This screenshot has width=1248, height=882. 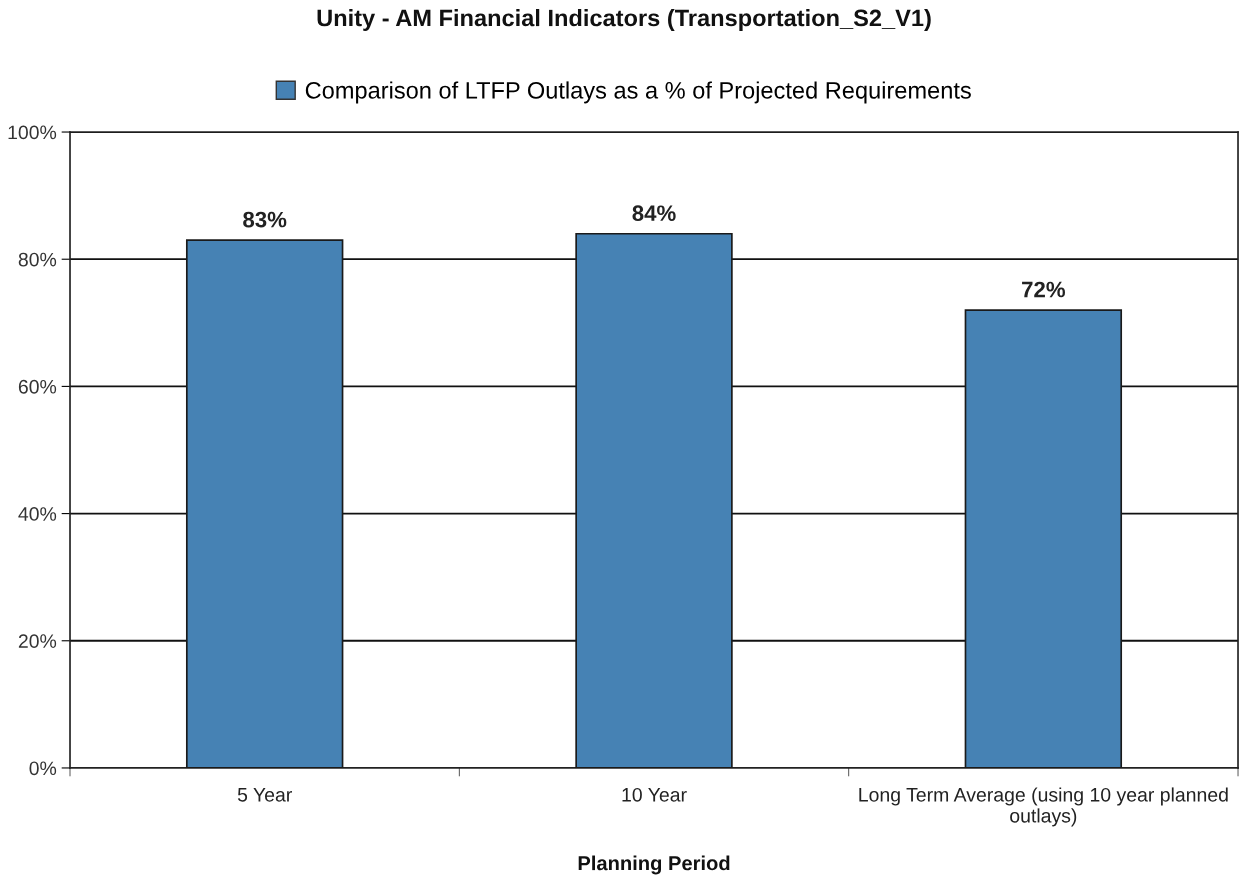 I want to click on y-tick-label: 80%, so click(x=37, y=259).